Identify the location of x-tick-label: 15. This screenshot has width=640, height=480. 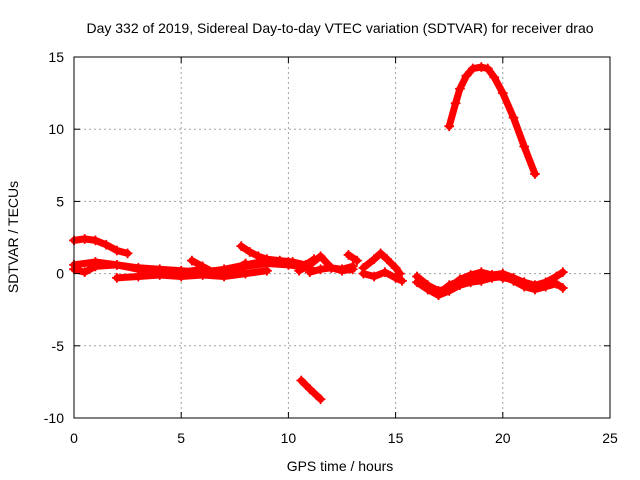
(396, 438).